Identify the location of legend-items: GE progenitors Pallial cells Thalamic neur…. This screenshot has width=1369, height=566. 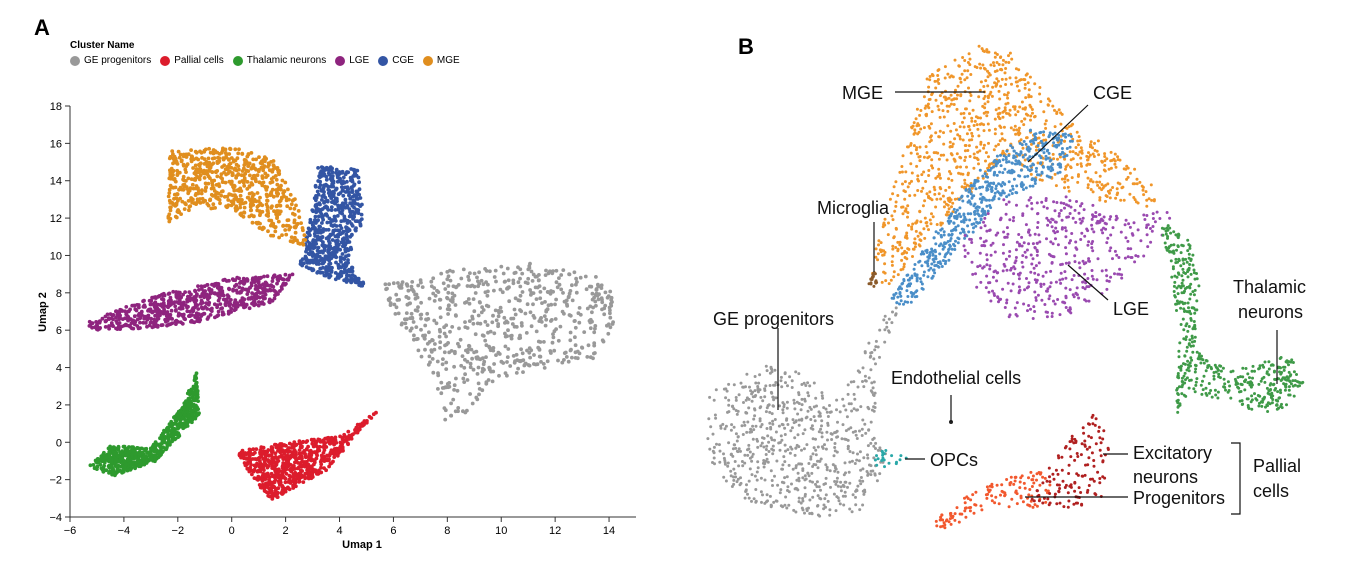
(265, 60).